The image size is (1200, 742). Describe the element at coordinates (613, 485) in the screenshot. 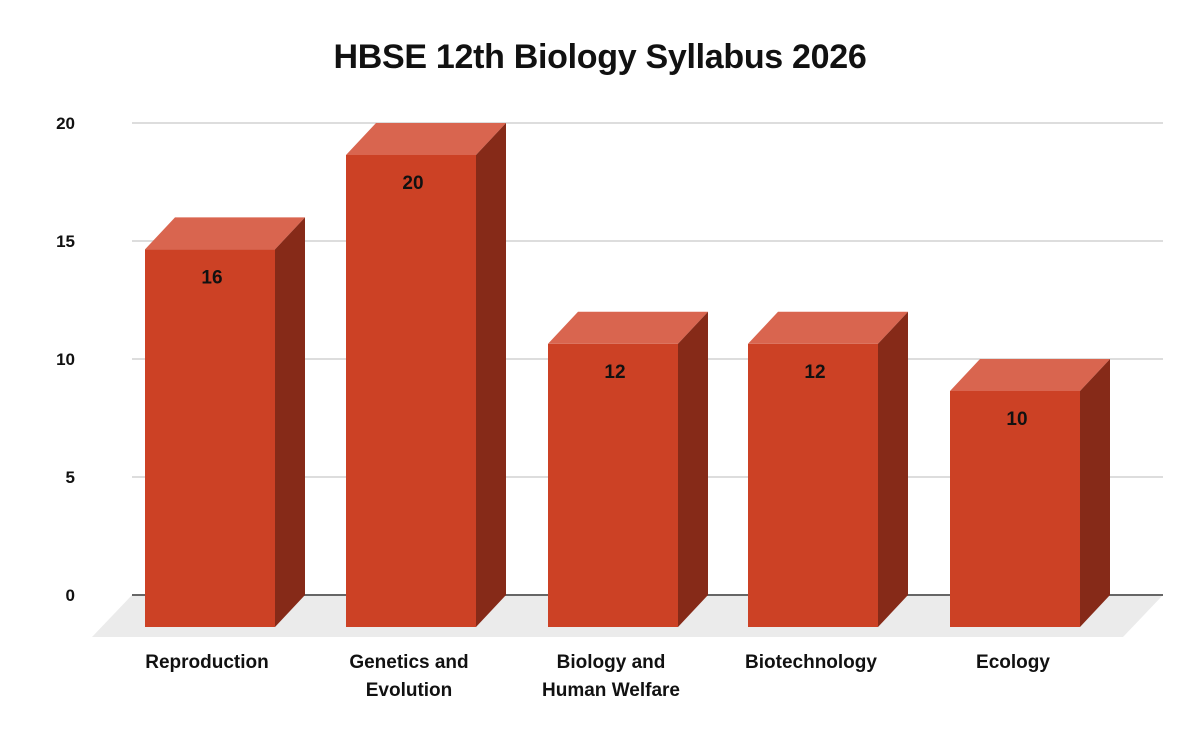

I see `bar-biology-and-human-welfare` at that location.